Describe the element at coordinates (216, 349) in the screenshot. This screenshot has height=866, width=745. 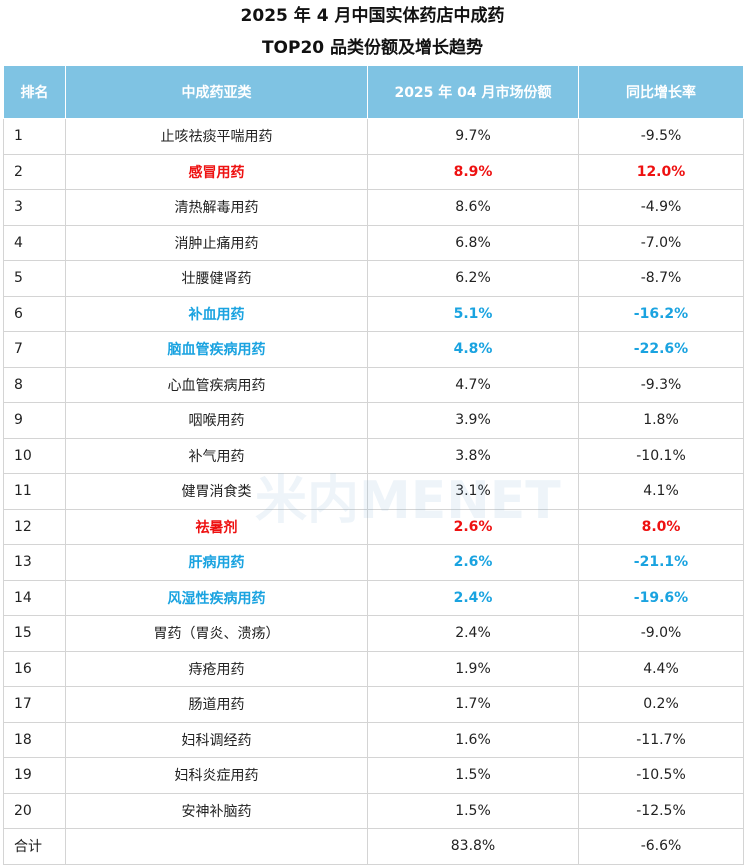
I see `category-cell: 脑血管疾病用药` at that location.